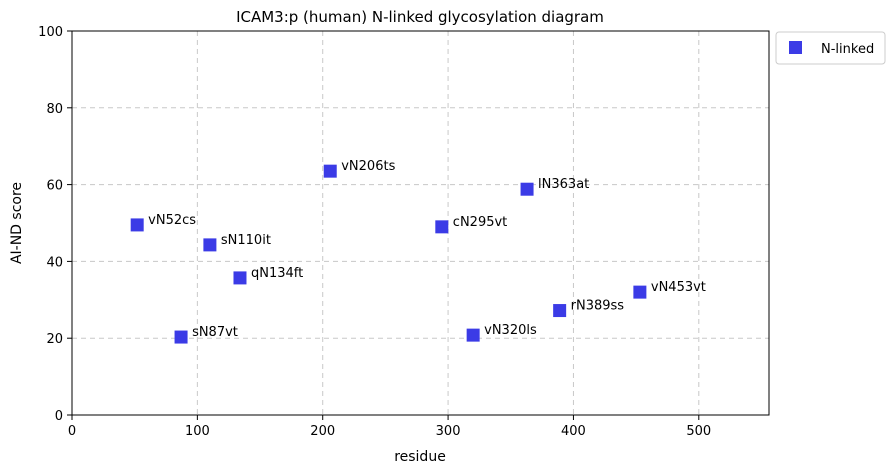  What do you see at coordinates (563, 184) in the screenshot?
I see `data-label: lN363at` at bounding box center [563, 184].